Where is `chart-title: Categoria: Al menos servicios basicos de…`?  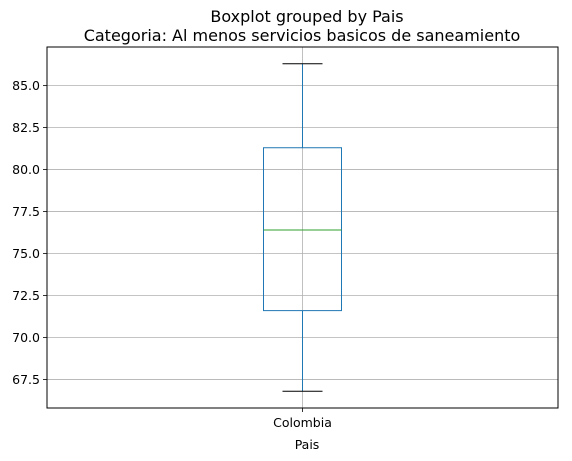 chart-title: Categoria: Al menos servicios basicos de… is located at coordinates (302, 35).